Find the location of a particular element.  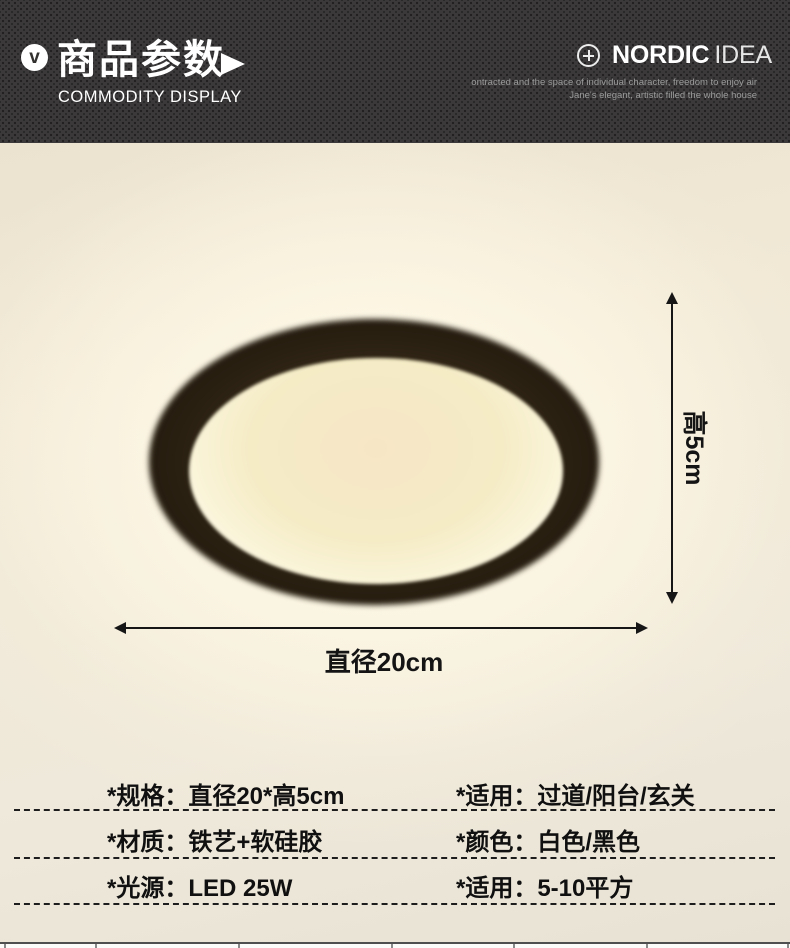

v-badge-icon: v is located at coordinates (34, 57).